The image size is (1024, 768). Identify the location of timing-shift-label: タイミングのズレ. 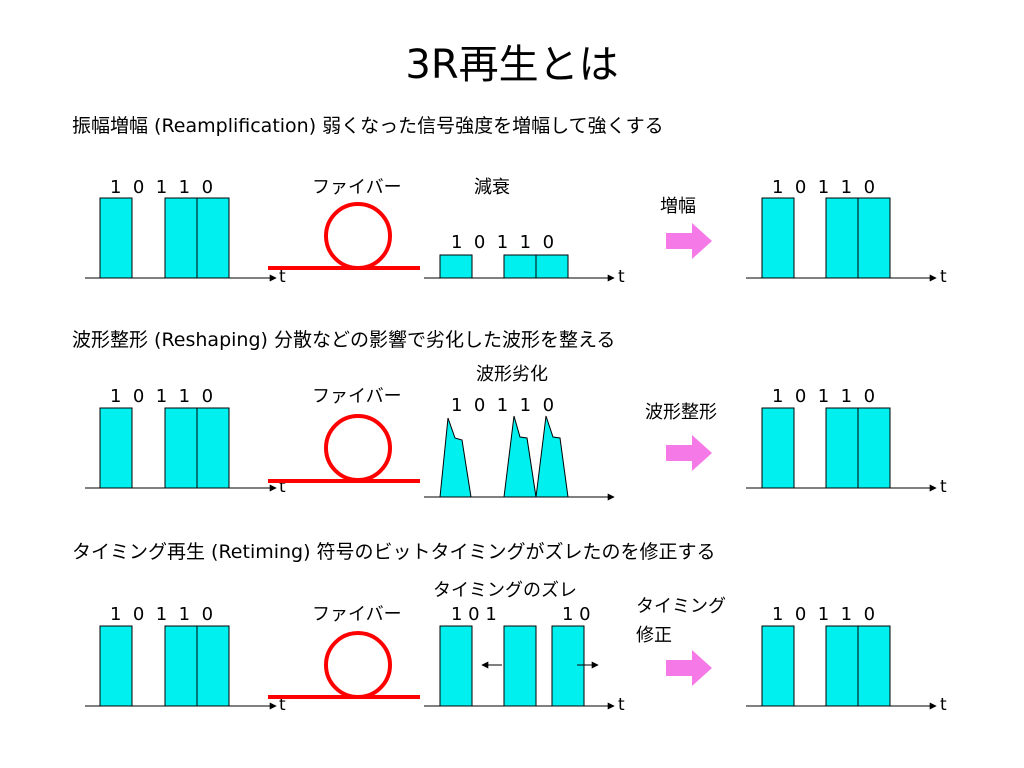
(505, 590).